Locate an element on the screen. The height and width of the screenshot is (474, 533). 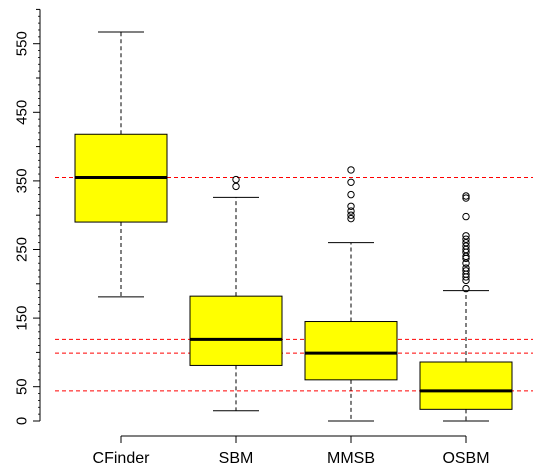
box-osbm is located at coordinates (466, 307).